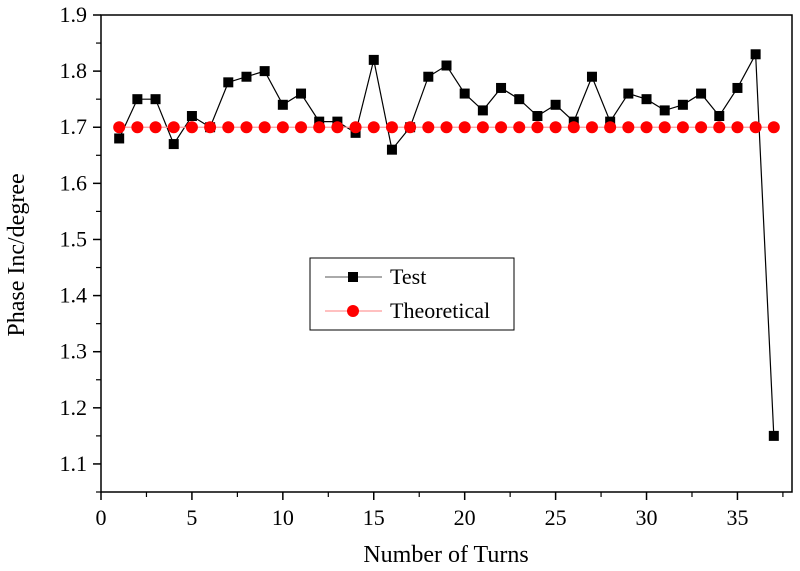 The image size is (800, 571). I want to click on y-tick-label: 1.7, so click(74, 126).